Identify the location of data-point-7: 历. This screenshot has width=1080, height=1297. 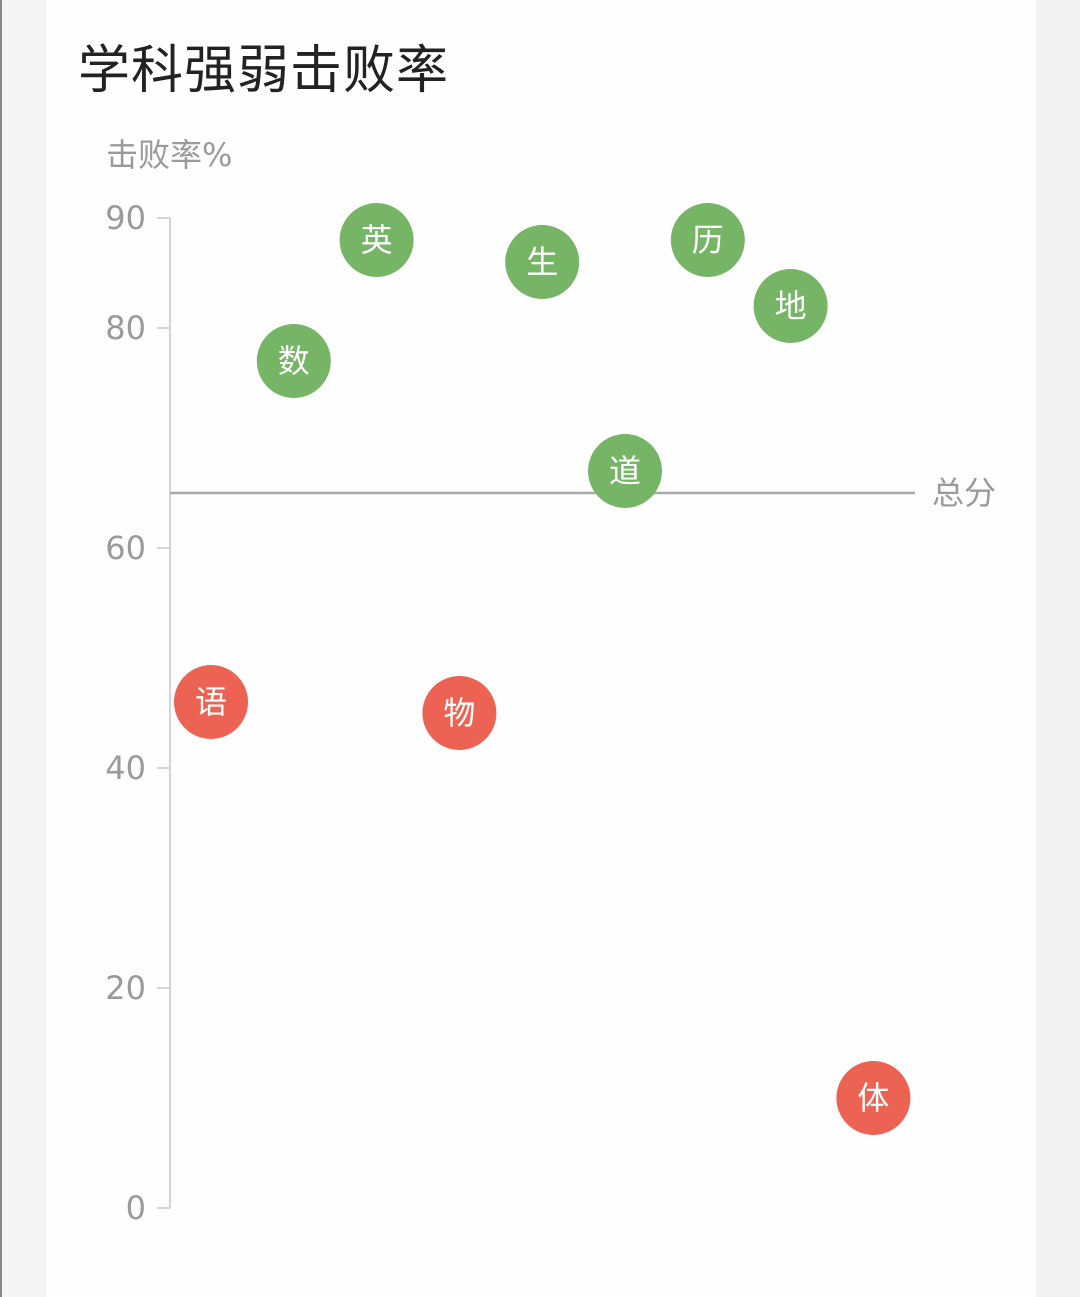
(707, 240).